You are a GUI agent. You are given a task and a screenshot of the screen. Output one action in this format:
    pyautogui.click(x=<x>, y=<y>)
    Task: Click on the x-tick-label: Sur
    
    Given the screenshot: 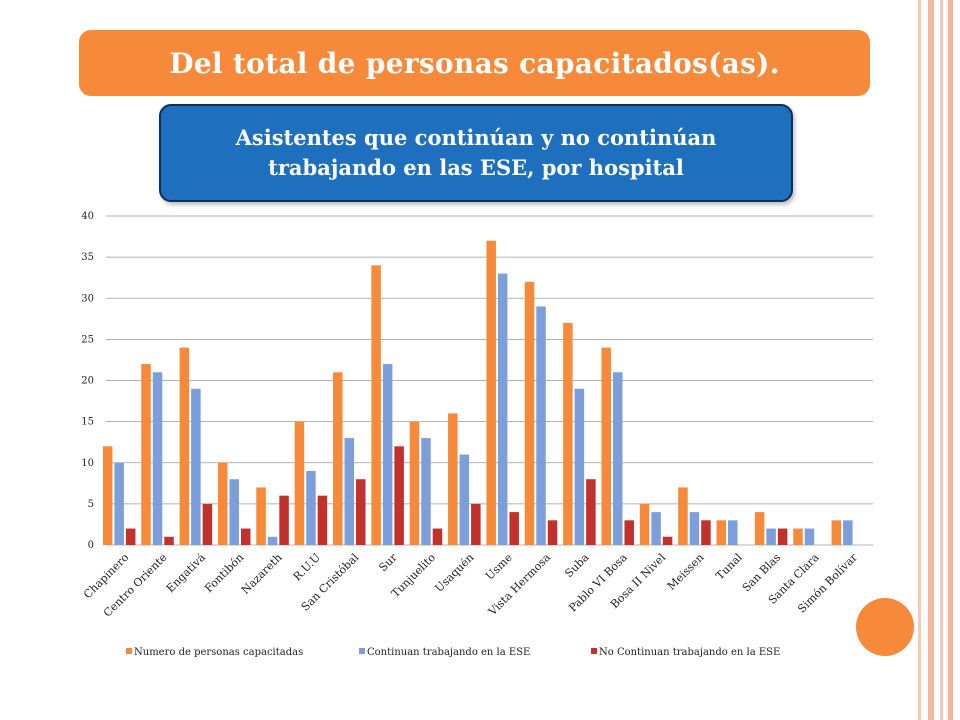 What is the action you would take?
    pyautogui.click(x=388, y=562)
    